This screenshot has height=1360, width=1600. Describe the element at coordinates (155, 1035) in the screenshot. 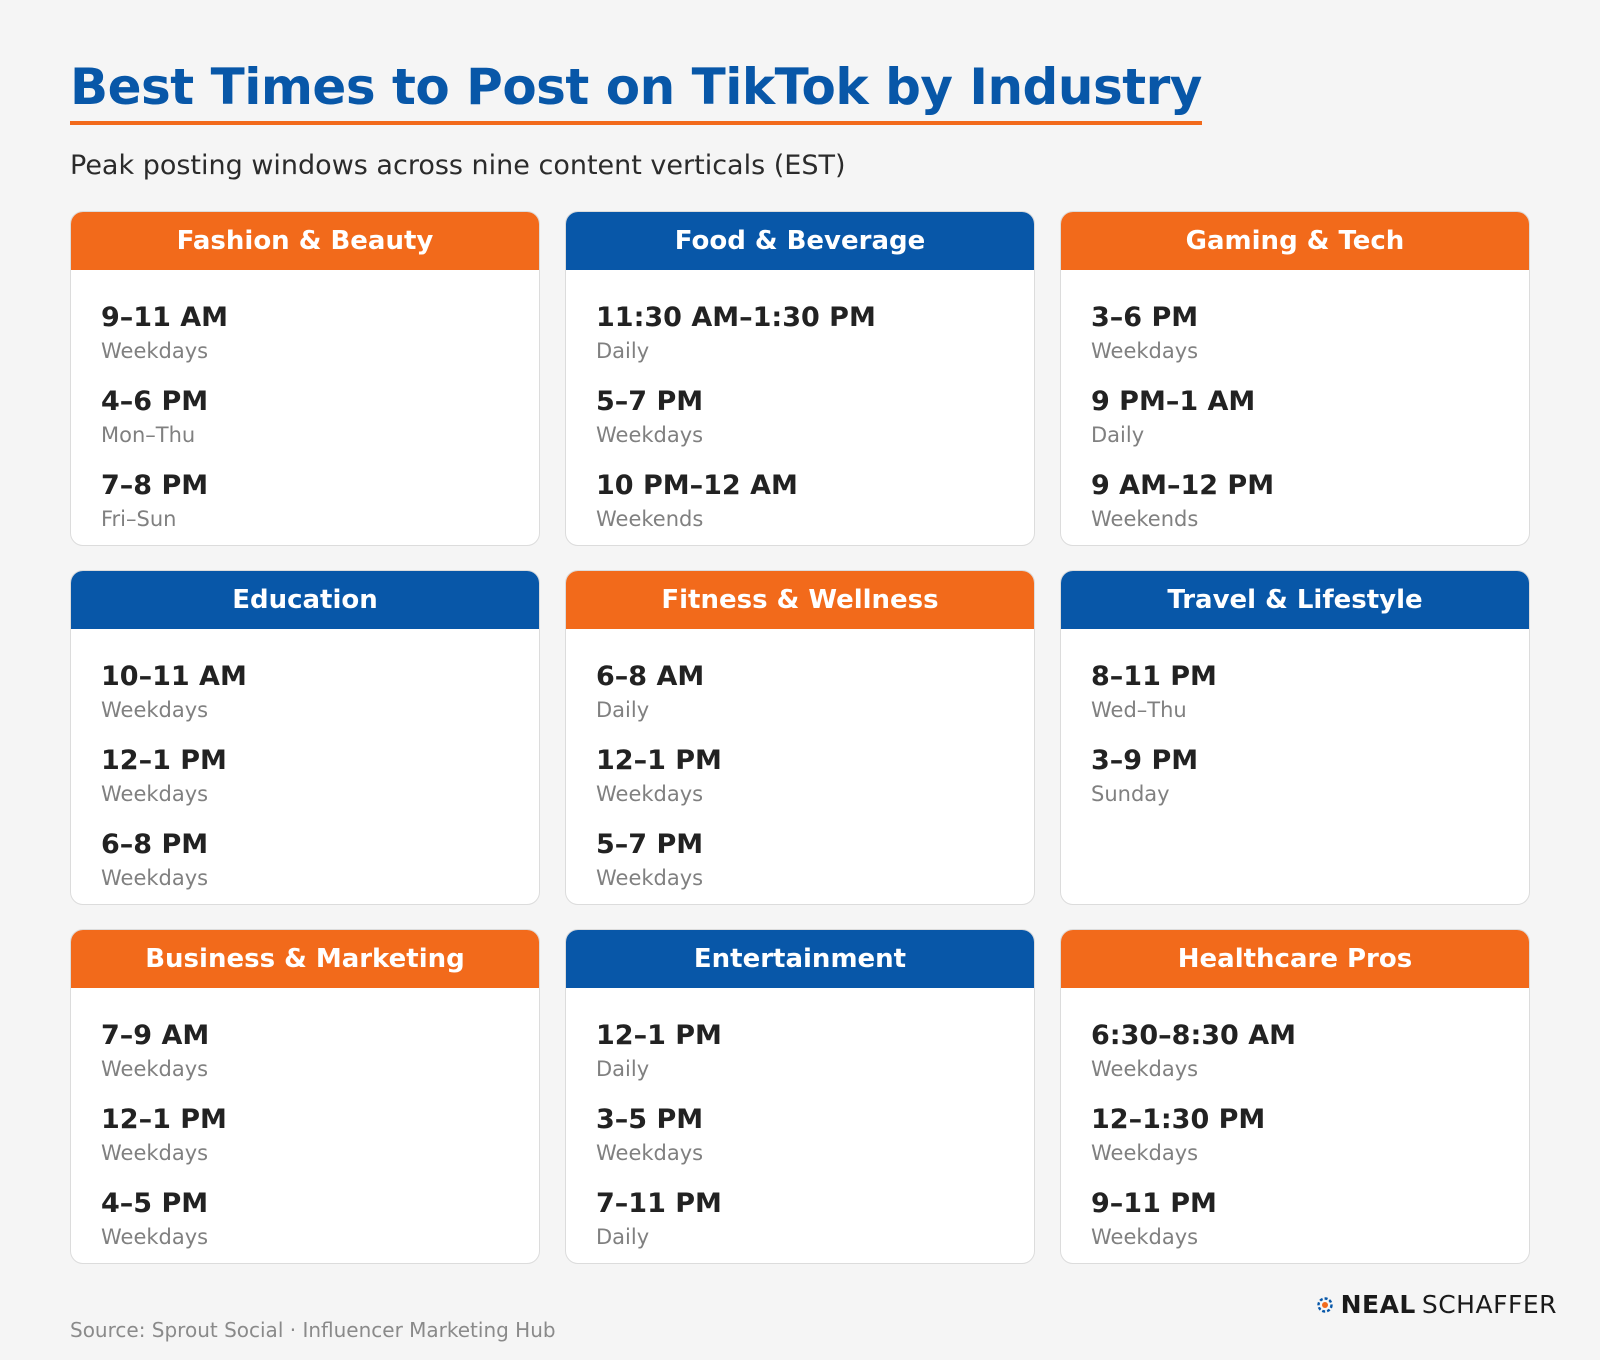

I see `slot-time: 7–9 AM` at that location.